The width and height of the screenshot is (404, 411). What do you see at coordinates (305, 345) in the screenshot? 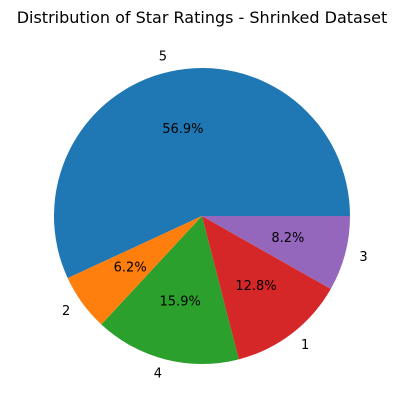
I see `slice-label-1: 1` at bounding box center [305, 345].